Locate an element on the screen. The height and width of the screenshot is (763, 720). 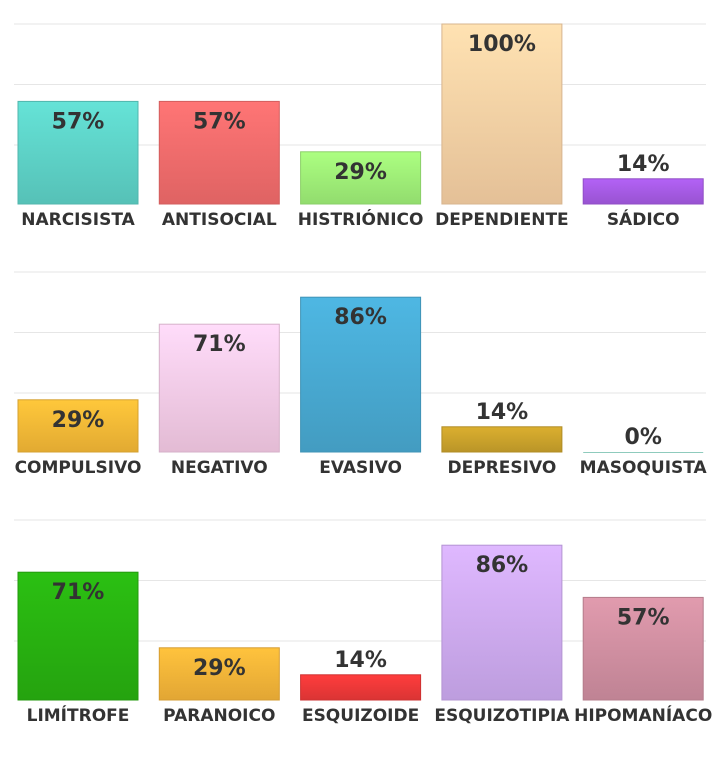
category-label: DEPRESIVO is located at coordinates (502, 468).